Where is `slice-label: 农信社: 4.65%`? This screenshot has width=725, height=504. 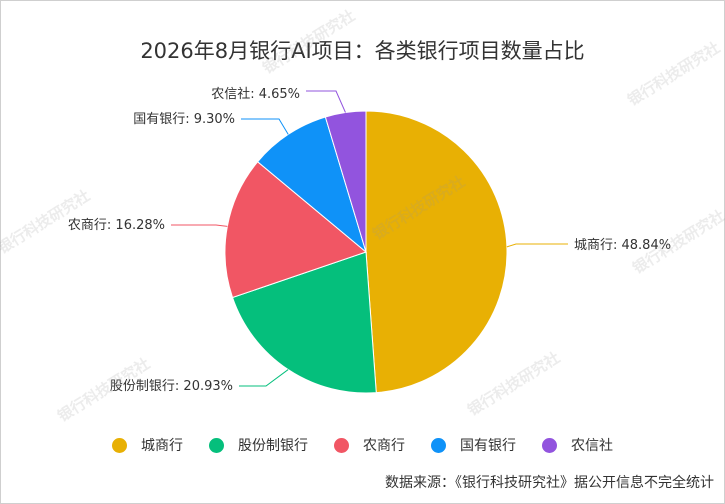 slice-label: 农信社: 4.65% is located at coordinates (255, 94).